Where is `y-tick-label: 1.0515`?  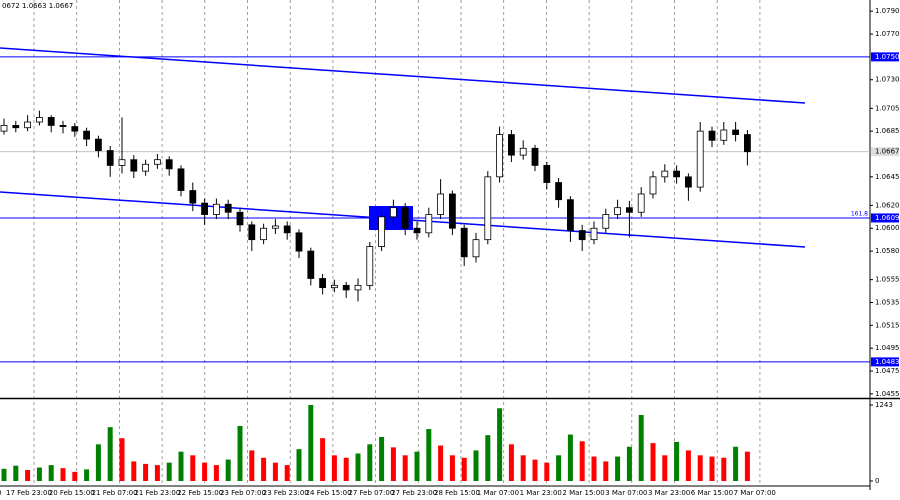 y-tick-label: 1.0515 is located at coordinates (887, 325).